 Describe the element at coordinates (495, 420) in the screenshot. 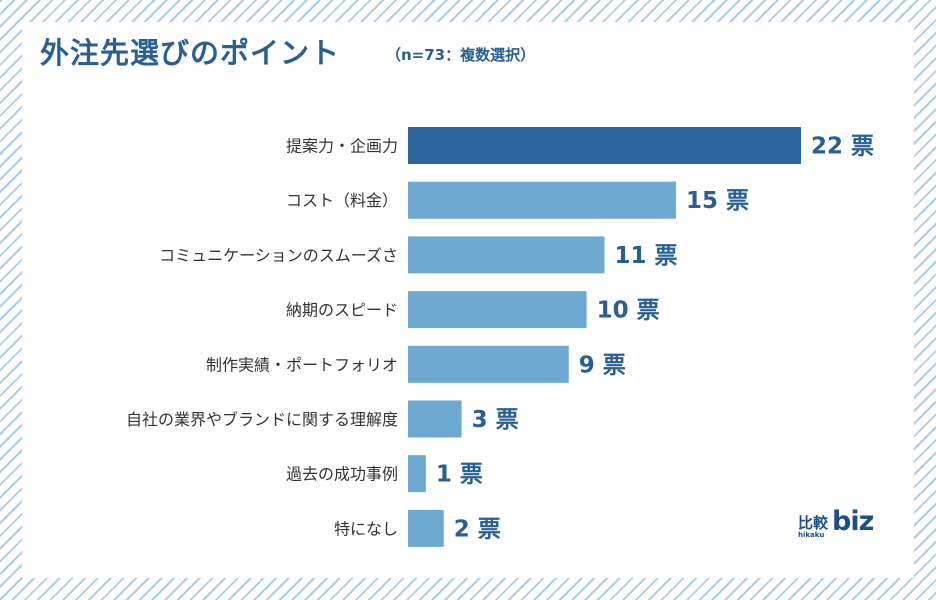

I see `value-label: 3 票` at that location.